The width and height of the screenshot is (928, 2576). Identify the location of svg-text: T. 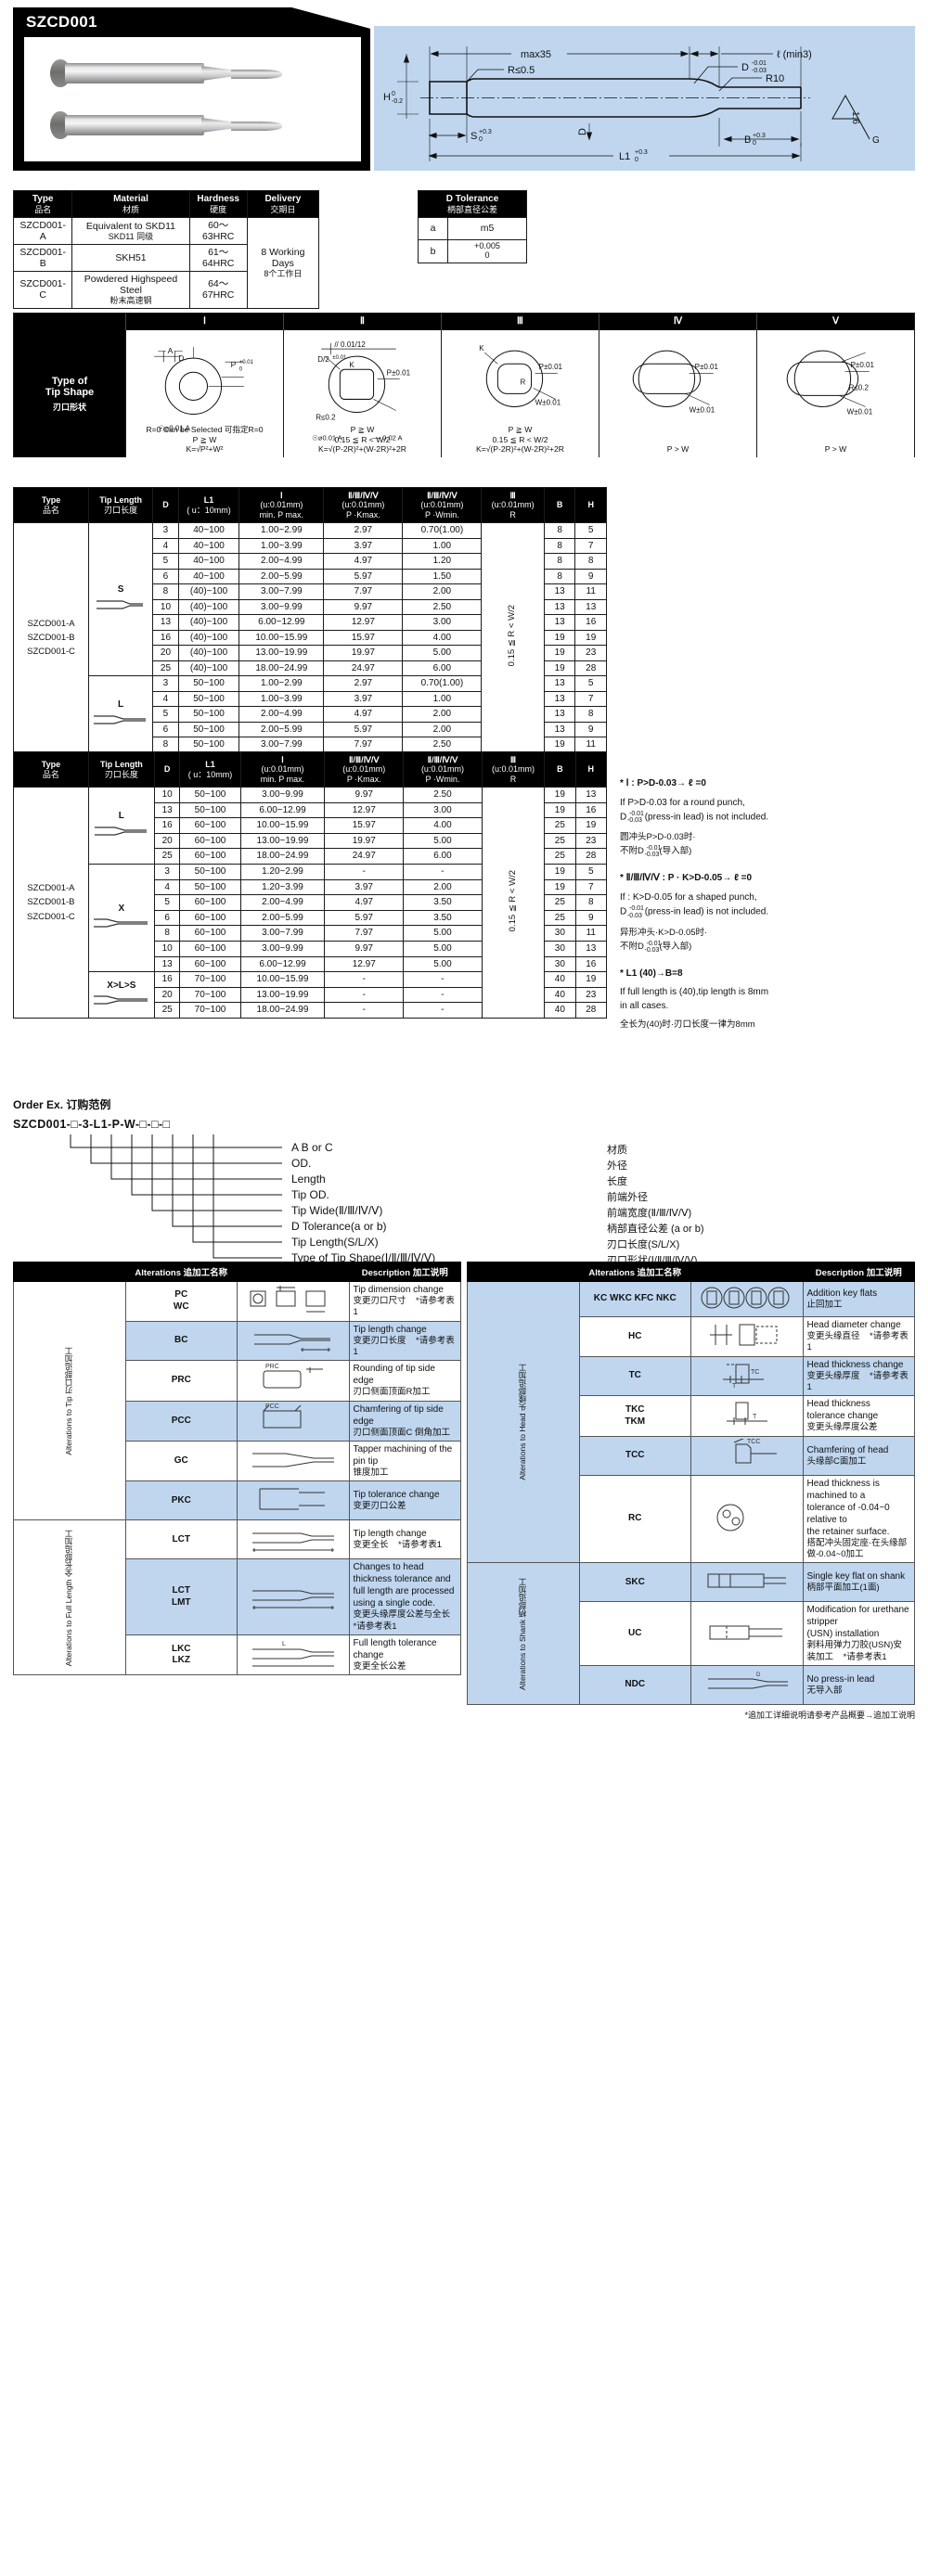
(735, 1386).